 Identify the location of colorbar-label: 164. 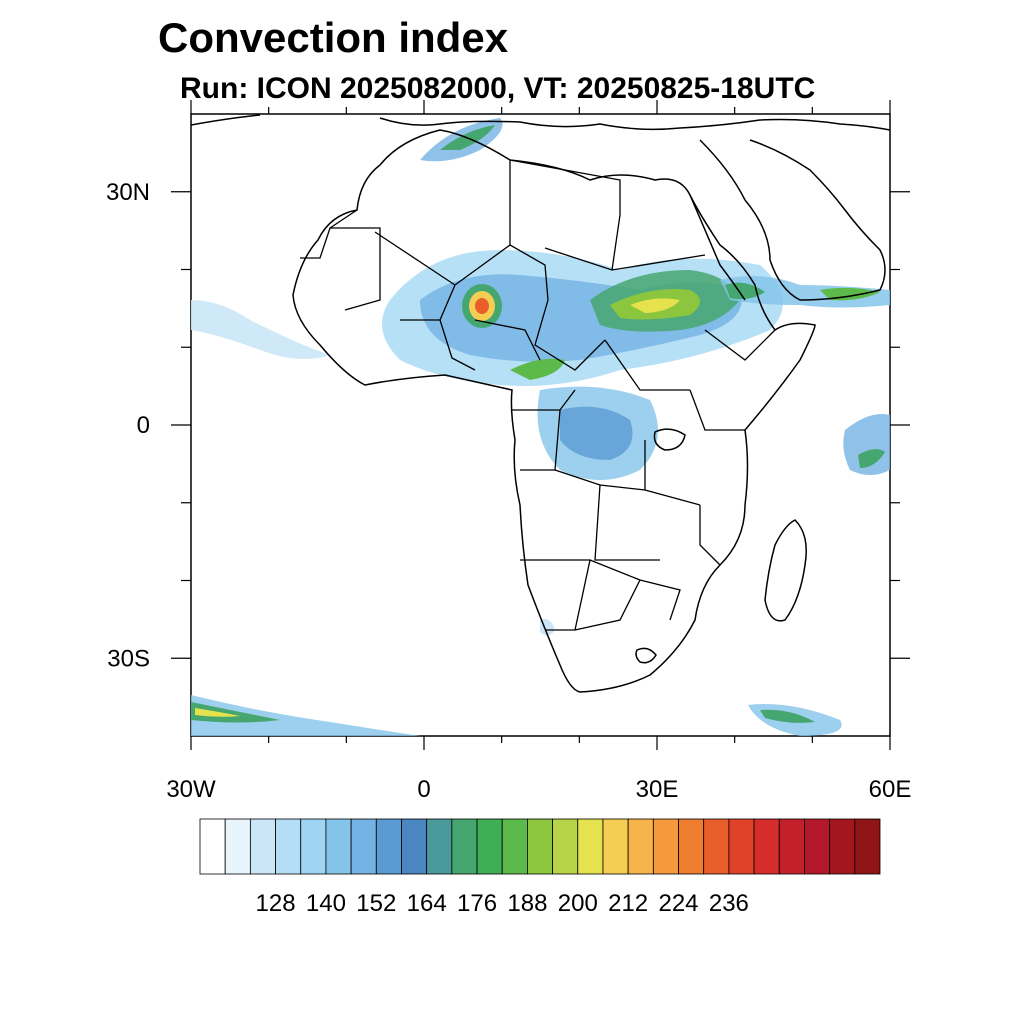
(427, 903).